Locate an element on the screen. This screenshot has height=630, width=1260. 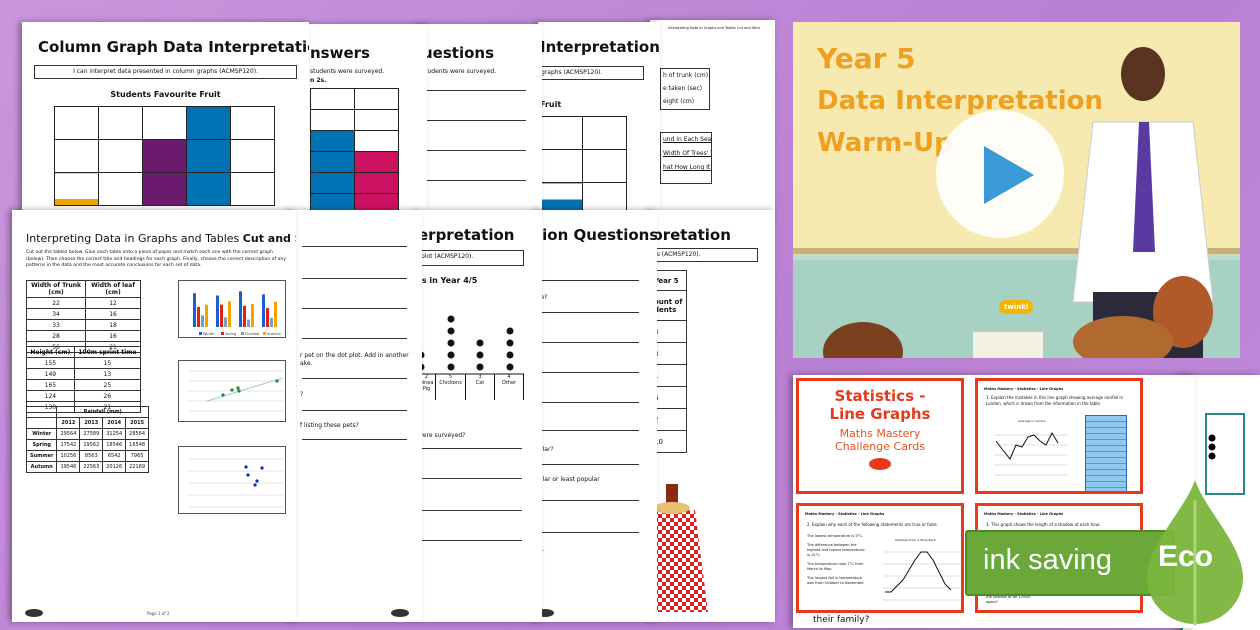
card-title: Line Graphs is located at coordinates (880, 414).